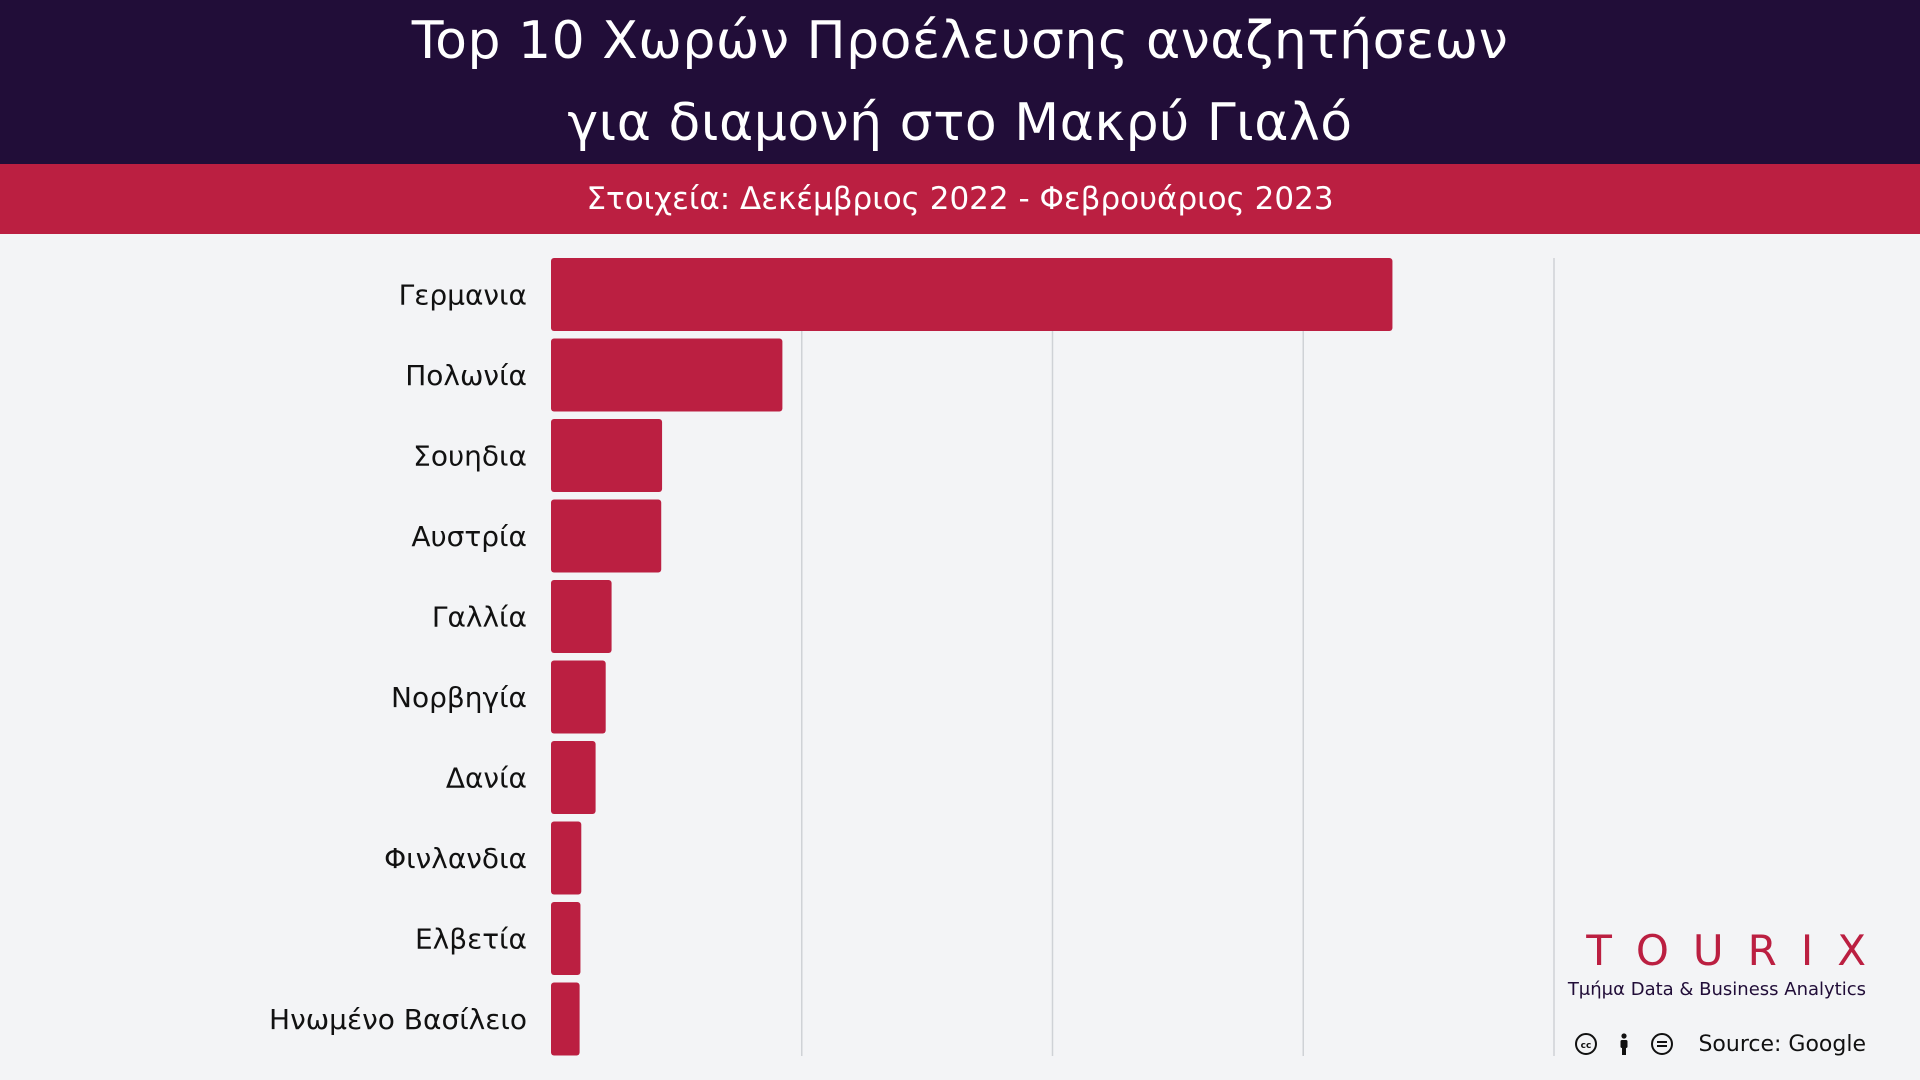 This screenshot has width=1920, height=1080. I want to click on brand-block: TOURIX Τμήμα Data & Business Analytics, so click(1706, 964).